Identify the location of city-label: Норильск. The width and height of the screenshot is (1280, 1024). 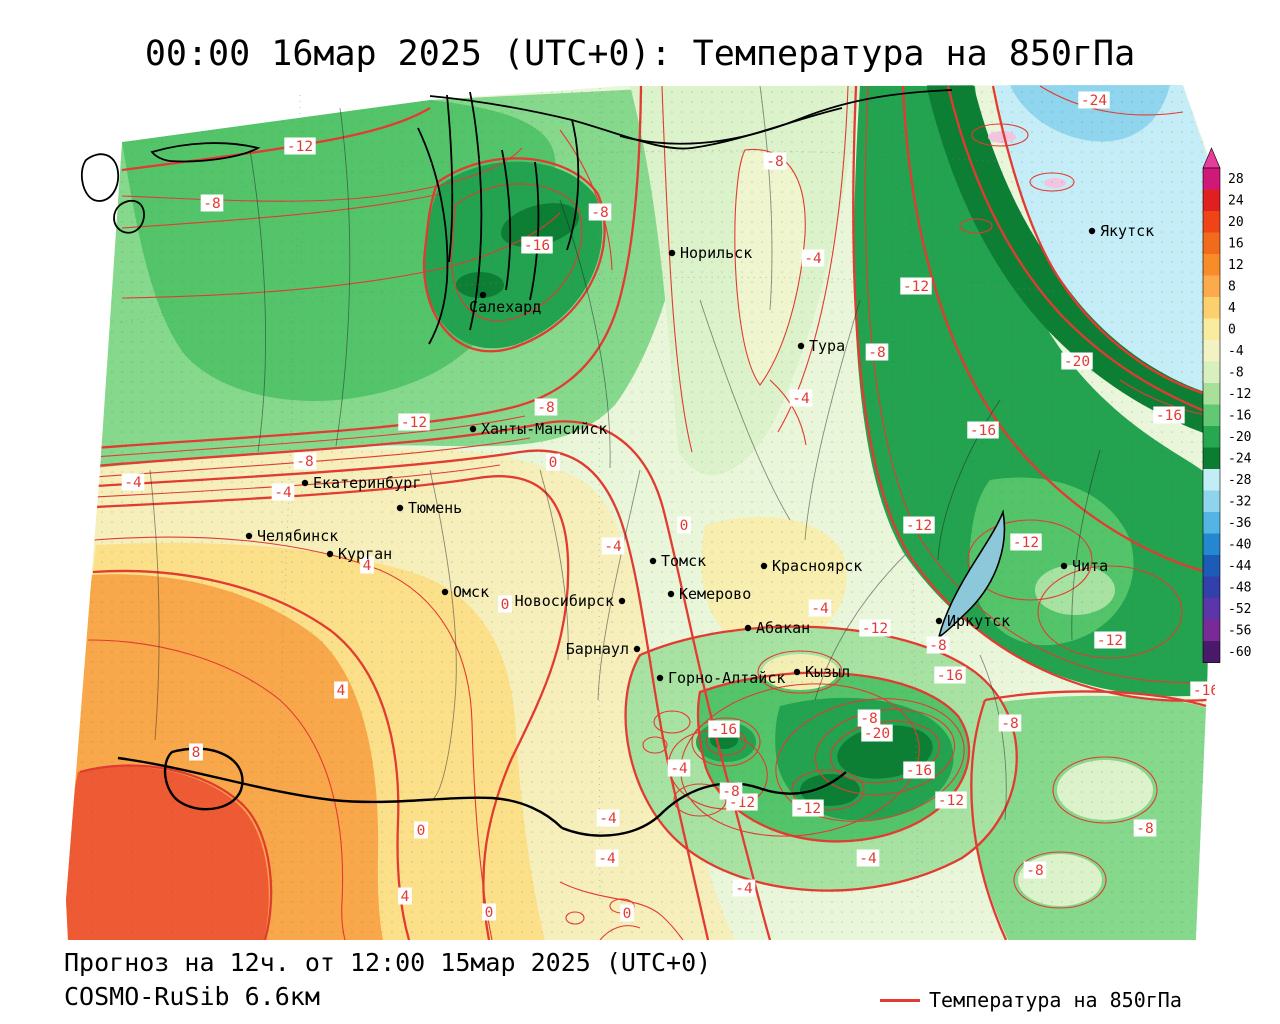
(716, 253).